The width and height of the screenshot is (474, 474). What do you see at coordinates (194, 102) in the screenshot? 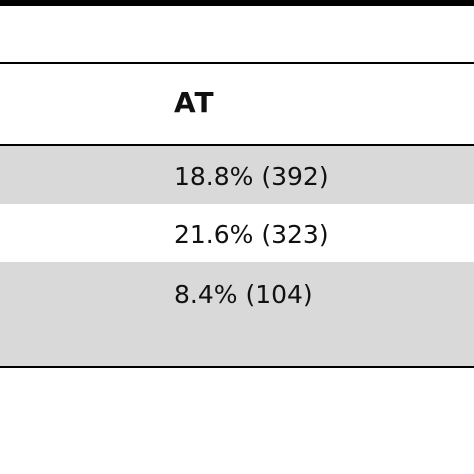
I see `column-header-at: AT` at bounding box center [194, 102].